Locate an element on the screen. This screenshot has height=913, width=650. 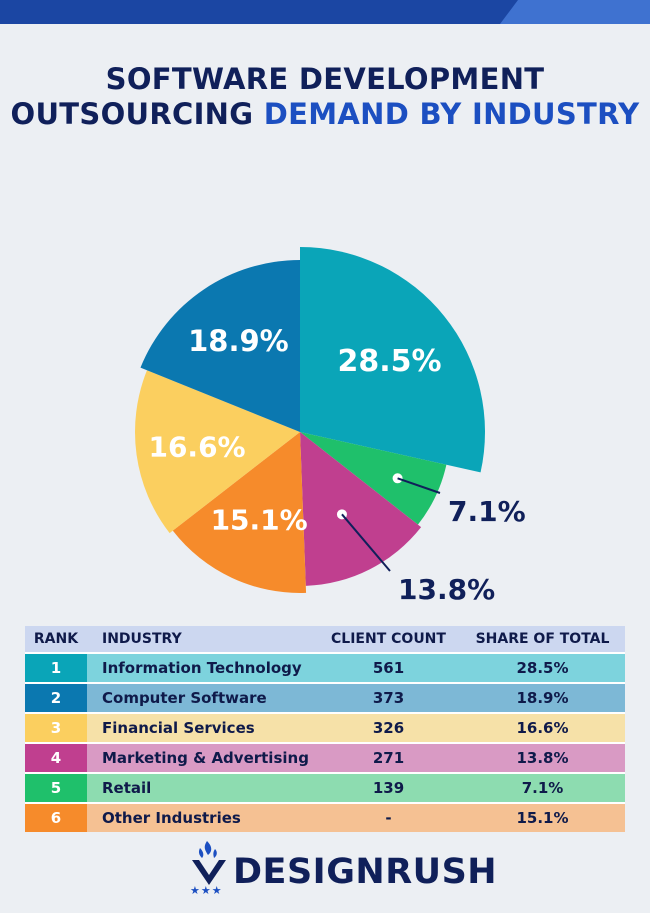
pie-slice-label: 16.6% is located at coordinates (196, 446).